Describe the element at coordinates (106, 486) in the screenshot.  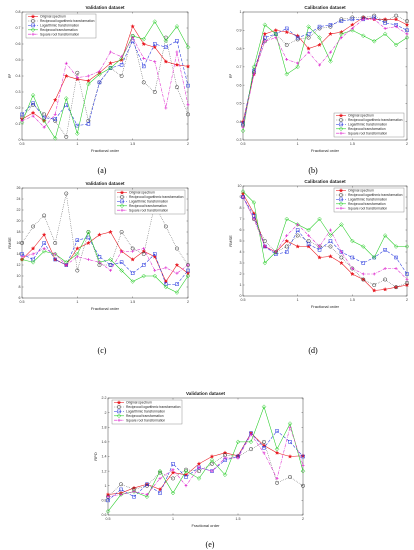
I see `chart-e-y-tick-label: 1` at that location.